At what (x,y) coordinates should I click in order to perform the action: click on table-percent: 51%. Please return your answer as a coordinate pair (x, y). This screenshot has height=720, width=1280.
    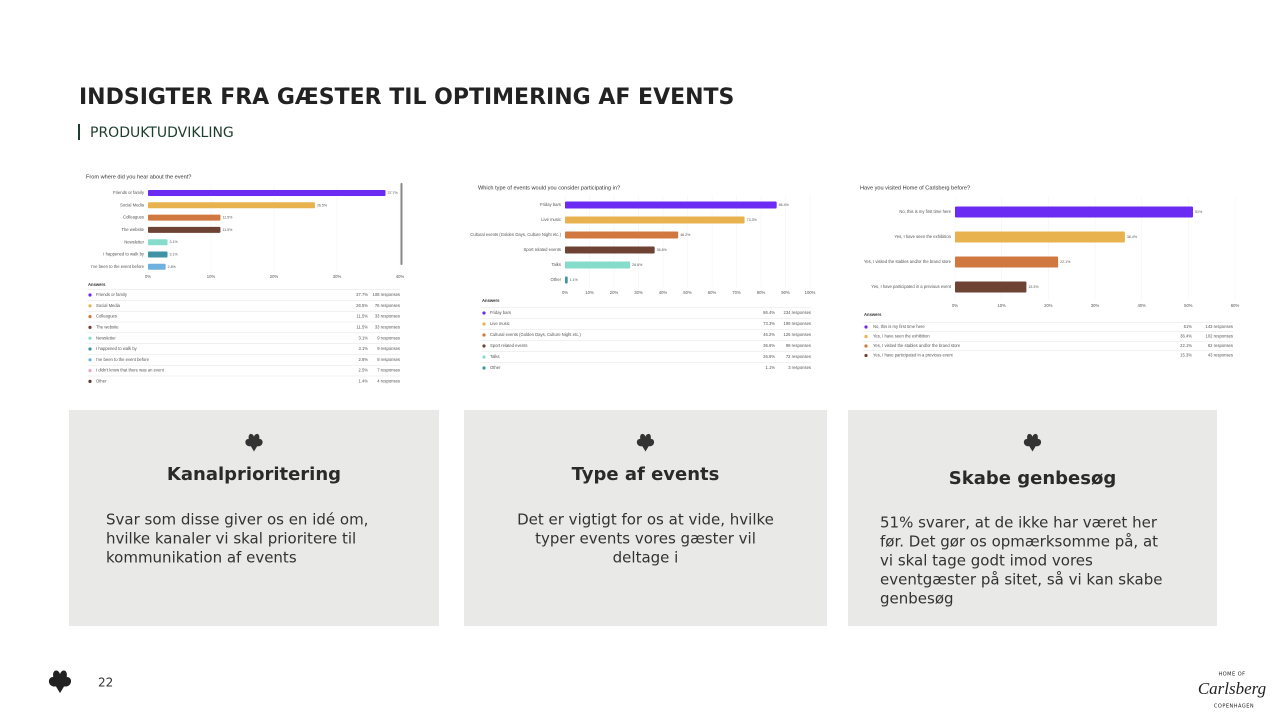
    Looking at the image, I should click on (1188, 326).